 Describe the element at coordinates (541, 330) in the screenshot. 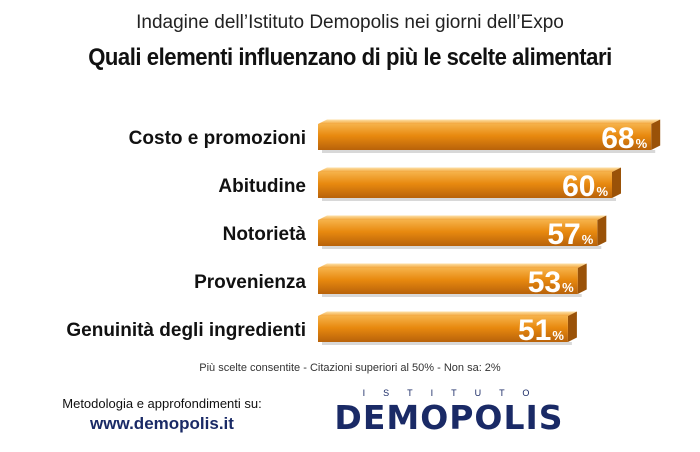

I see `data-label: 51%` at that location.